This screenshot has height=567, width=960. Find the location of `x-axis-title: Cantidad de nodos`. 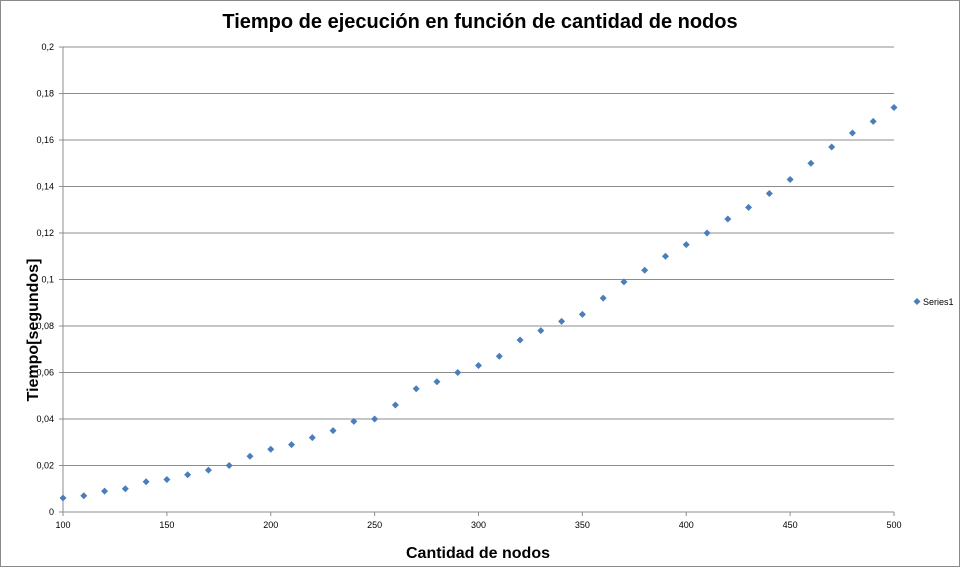

x-axis-title: Cantidad de nodos is located at coordinates (478, 553).